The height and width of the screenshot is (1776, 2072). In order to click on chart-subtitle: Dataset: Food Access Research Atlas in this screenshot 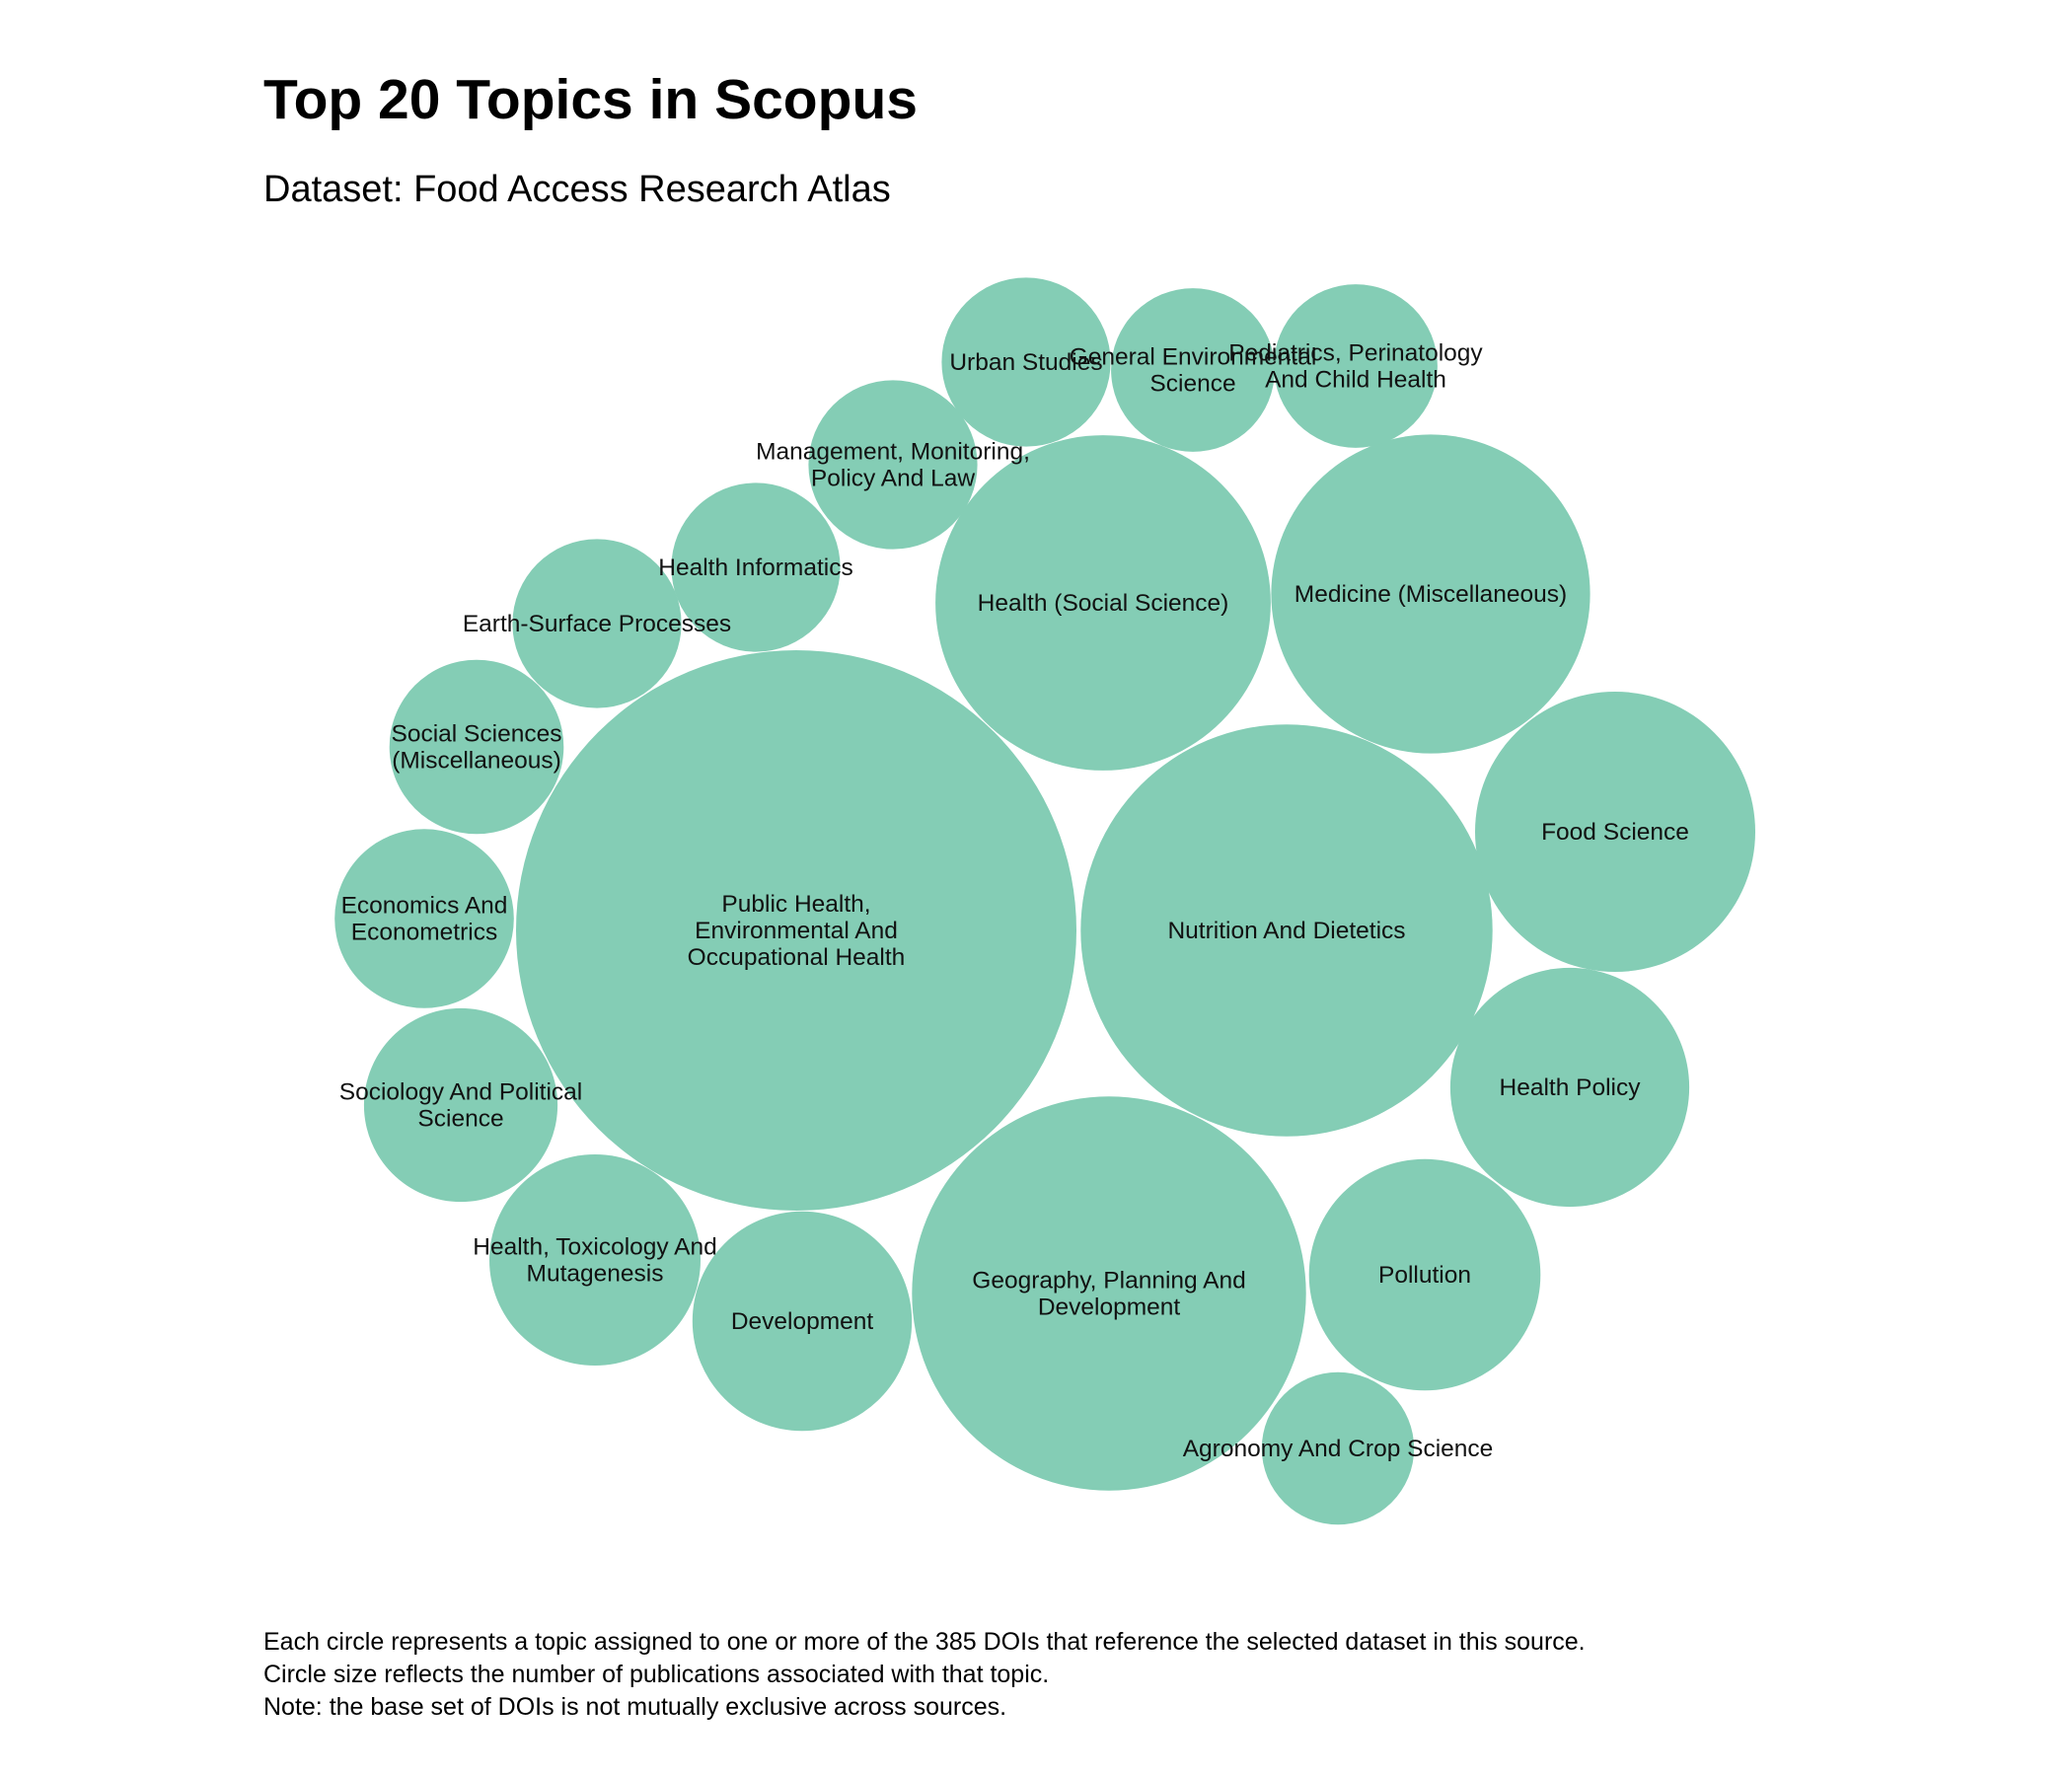, I will do `click(577, 190)`.